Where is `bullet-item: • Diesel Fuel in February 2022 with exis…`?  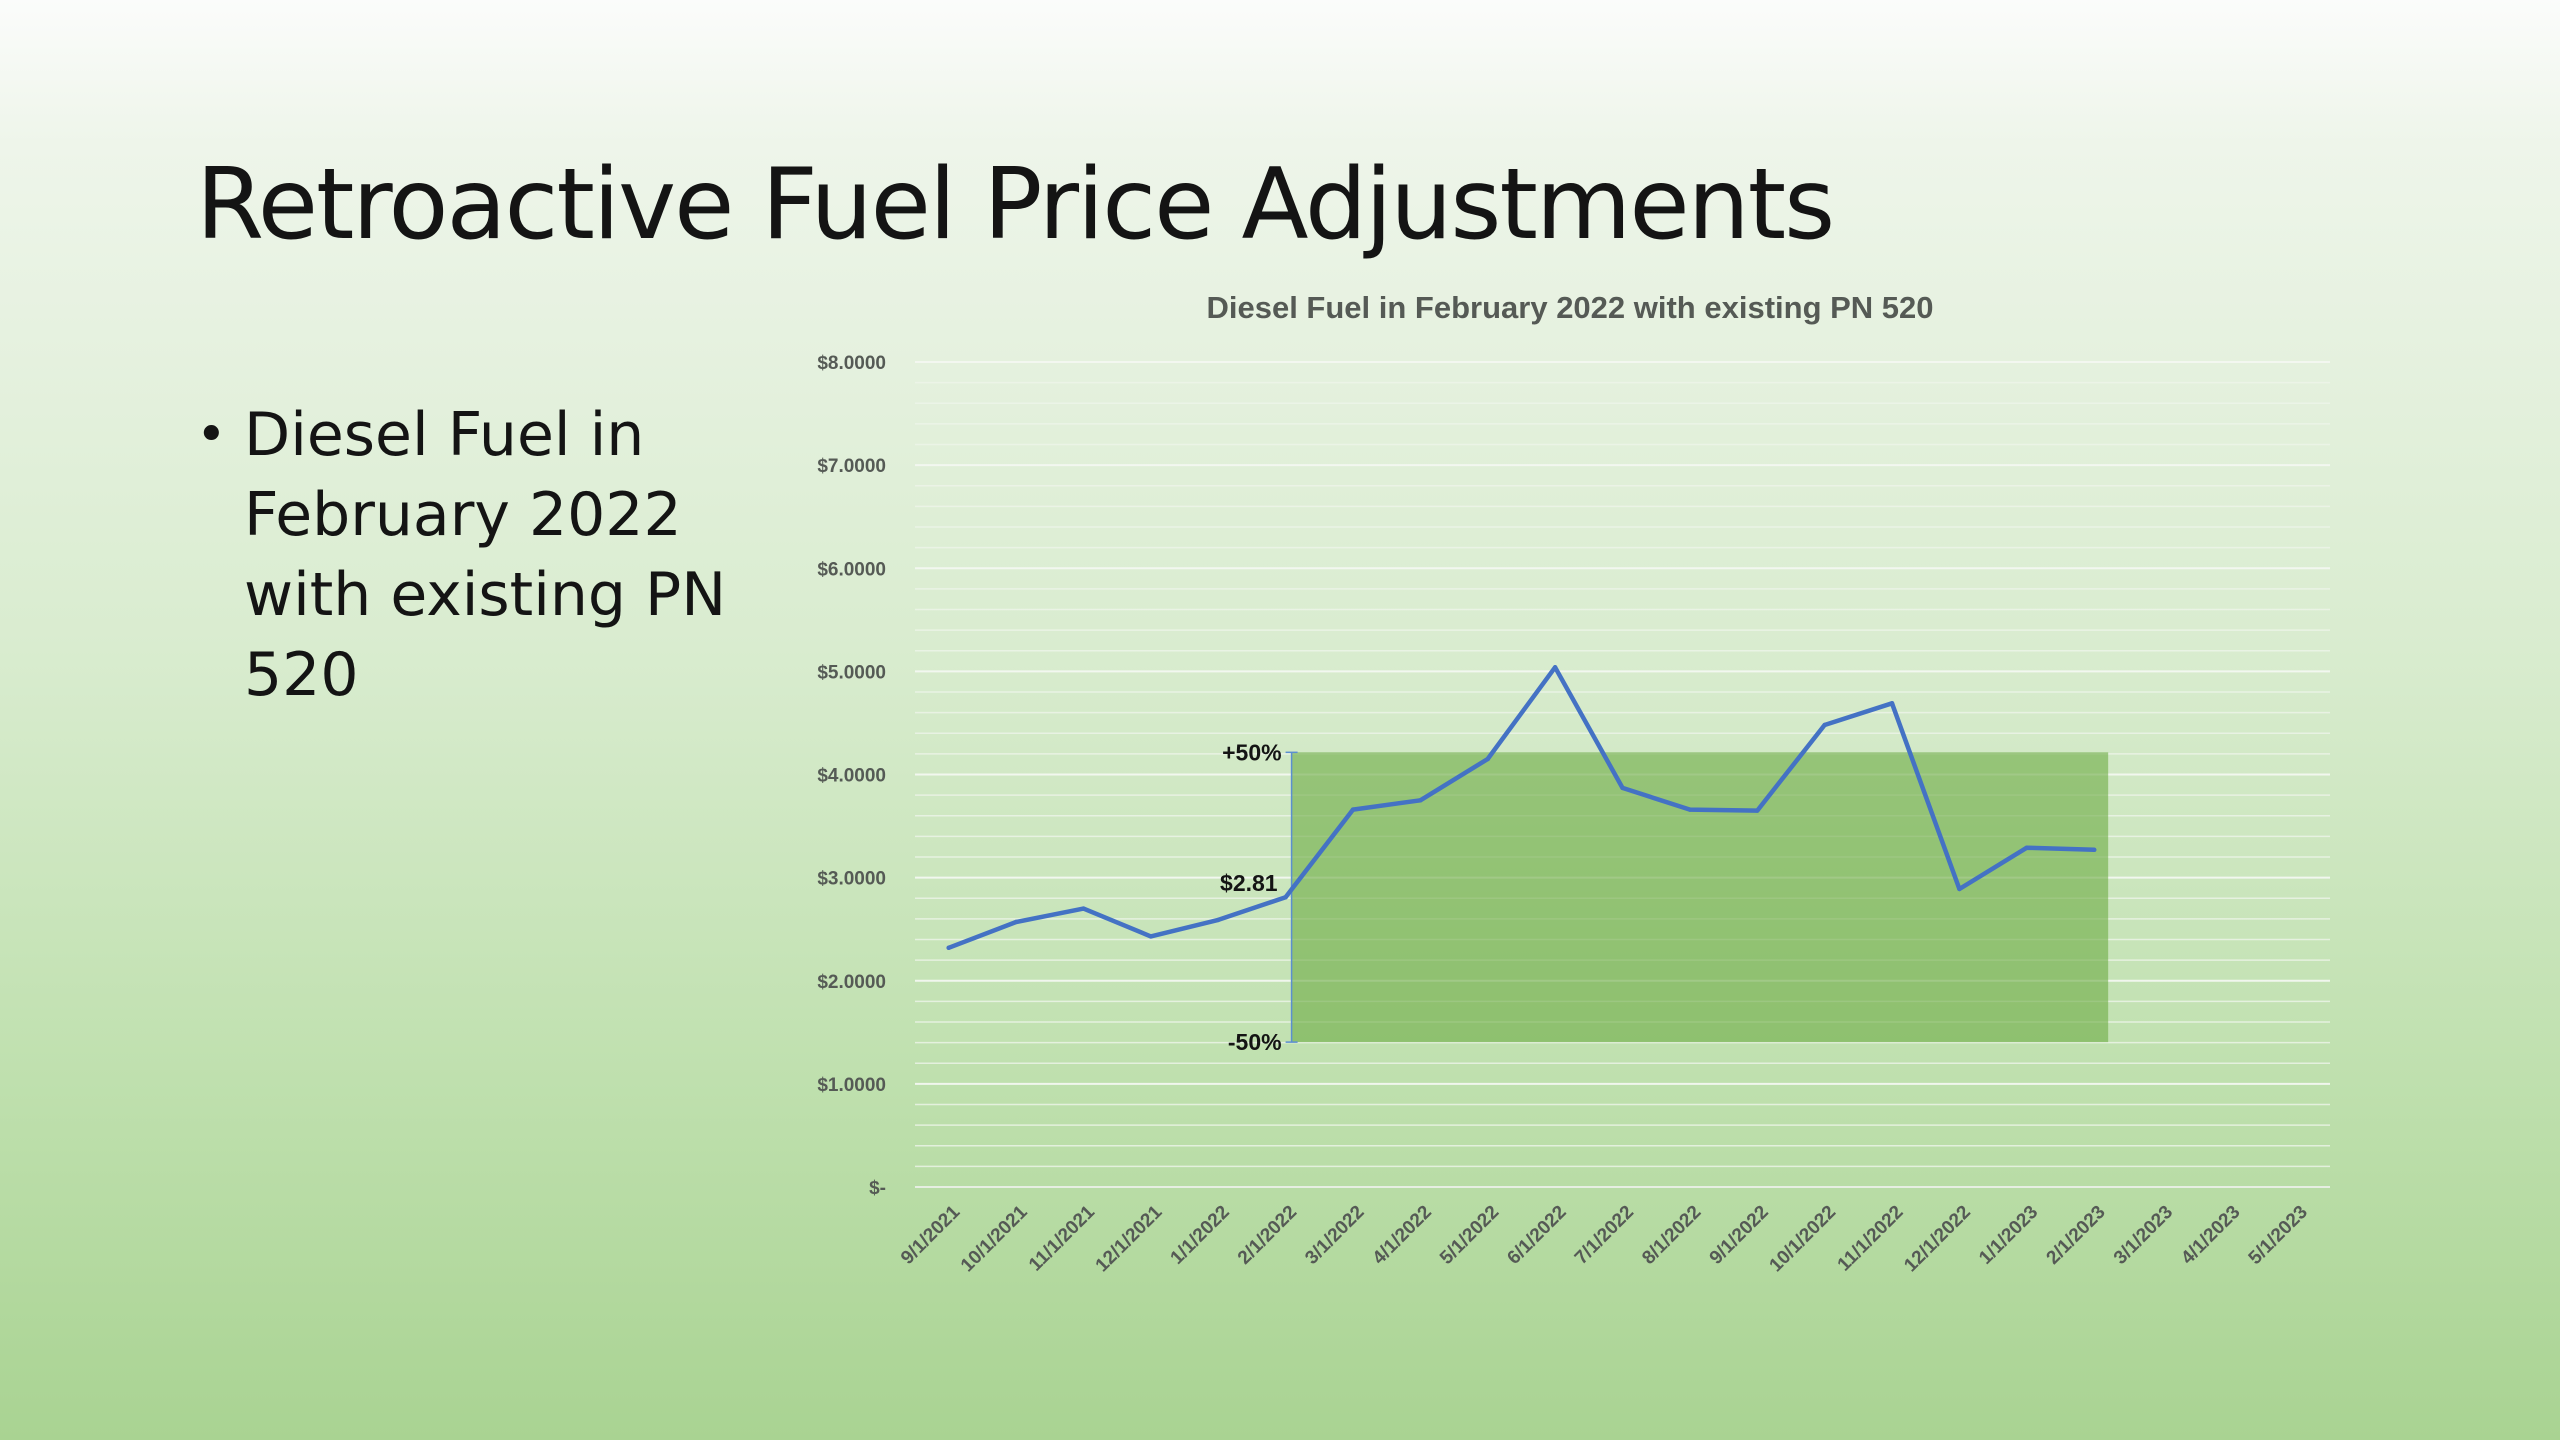
bullet-item: • Diesel Fuel in February 2022 with exis… is located at coordinates (476, 555).